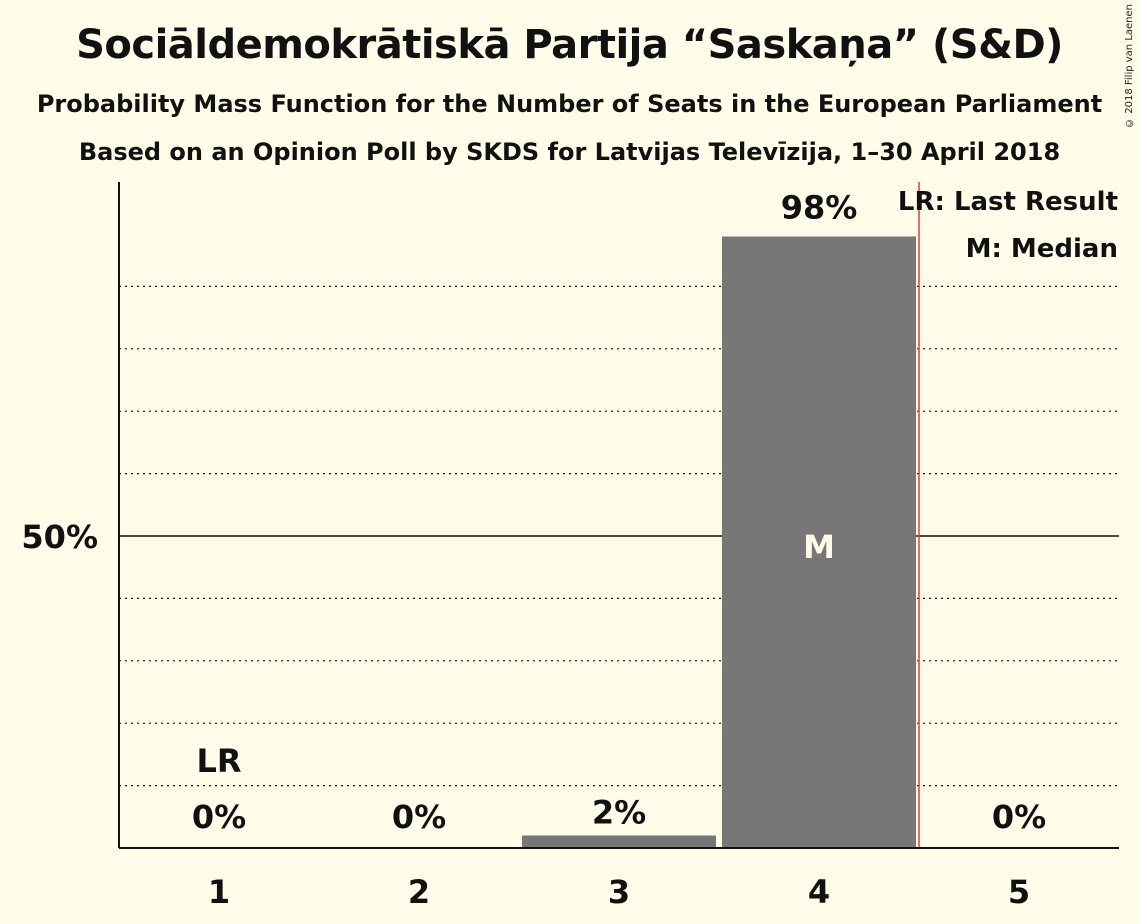 The height and width of the screenshot is (924, 1139). What do you see at coordinates (1008, 202) in the screenshot?
I see `legend-last-result: LR: Last Result` at bounding box center [1008, 202].